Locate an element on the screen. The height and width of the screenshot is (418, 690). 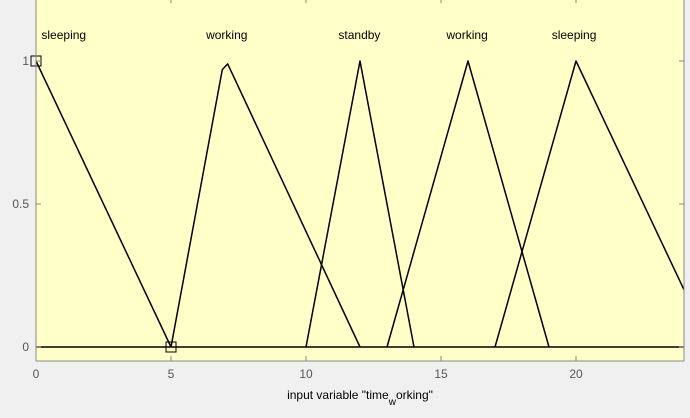
x-tick-label: 15 is located at coordinates (441, 374).